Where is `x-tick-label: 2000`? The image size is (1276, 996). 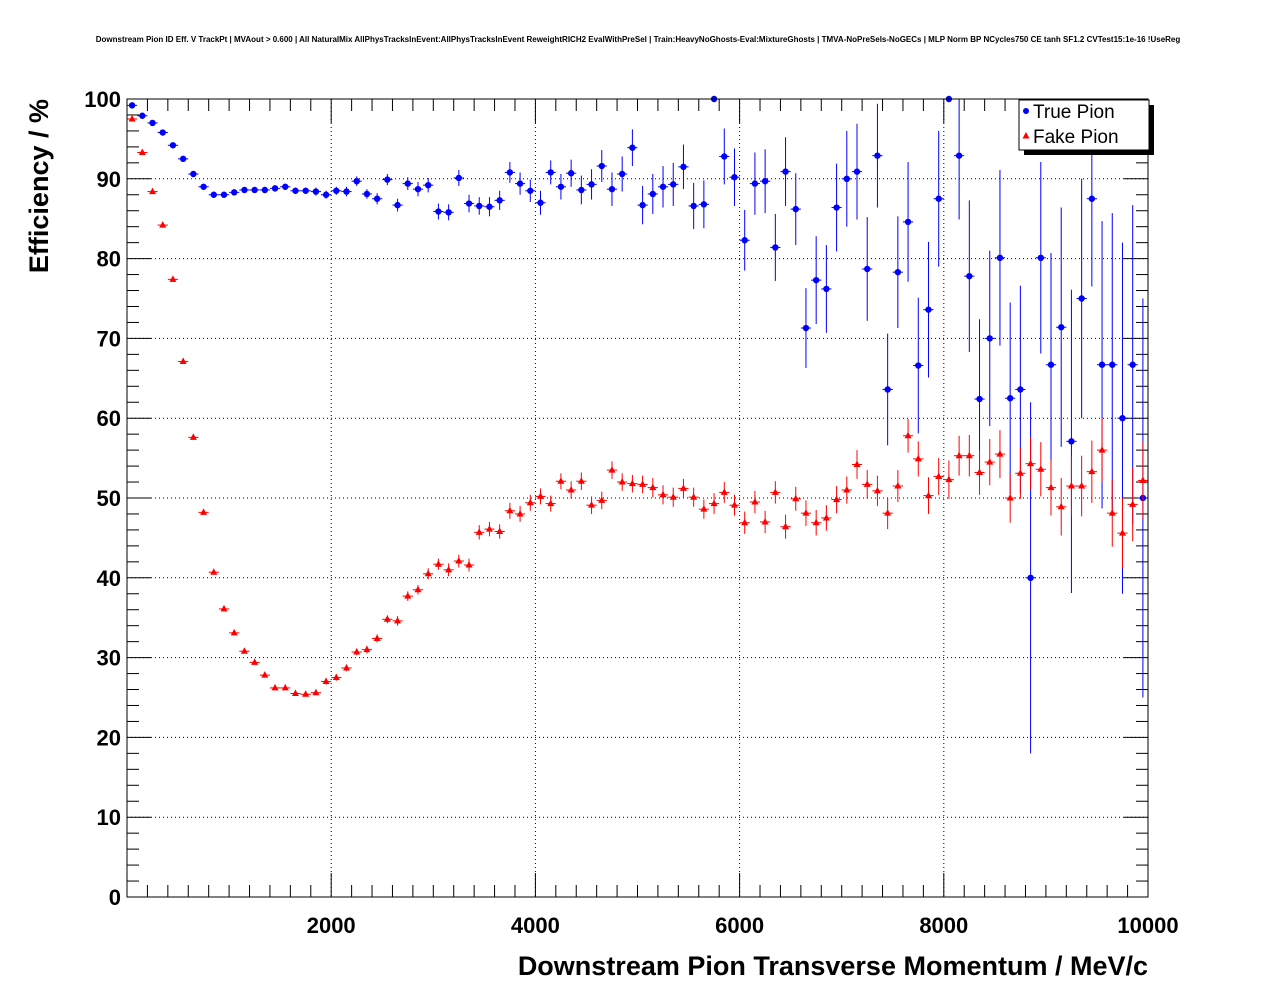
x-tick-label: 2000 is located at coordinates (331, 925).